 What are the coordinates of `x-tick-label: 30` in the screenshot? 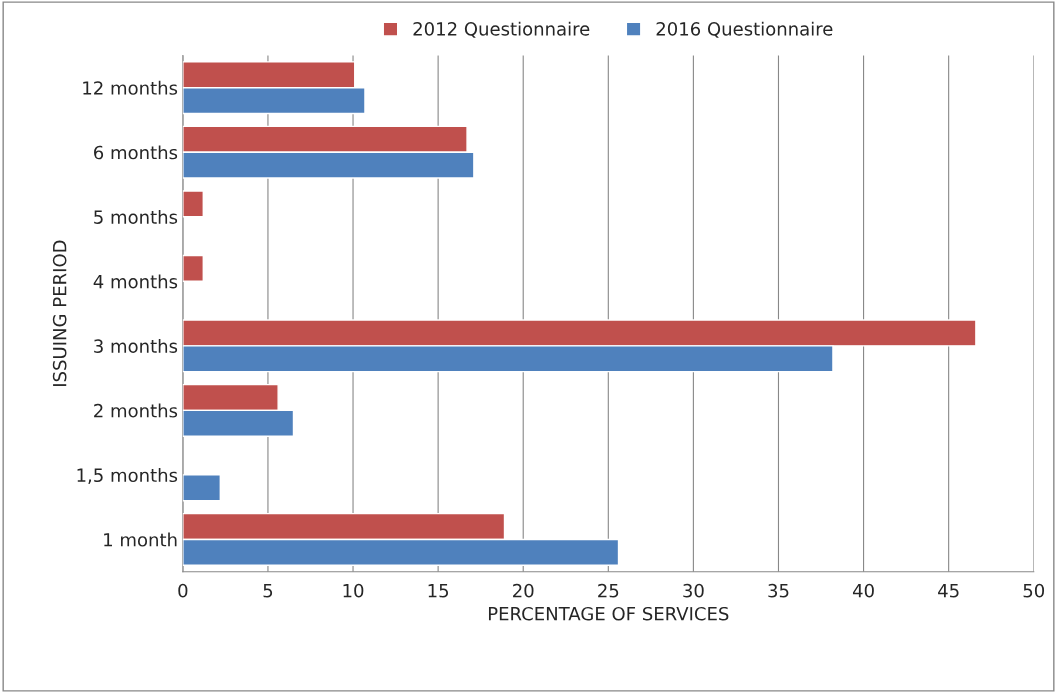 It's located at (693, 590).